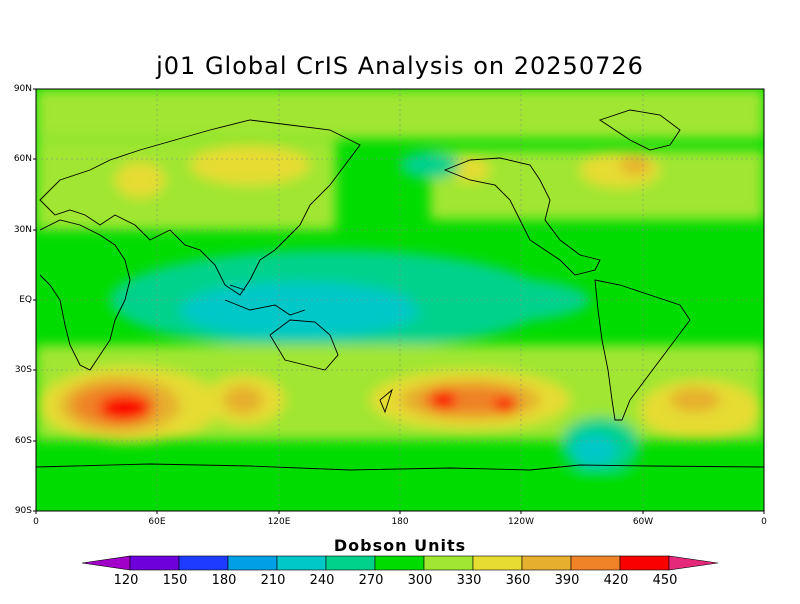 The image size is (800, 604). Describe the element at coordinates (23, 441) in the screenshot. I see `lat-label-60s: 60S` at that location.